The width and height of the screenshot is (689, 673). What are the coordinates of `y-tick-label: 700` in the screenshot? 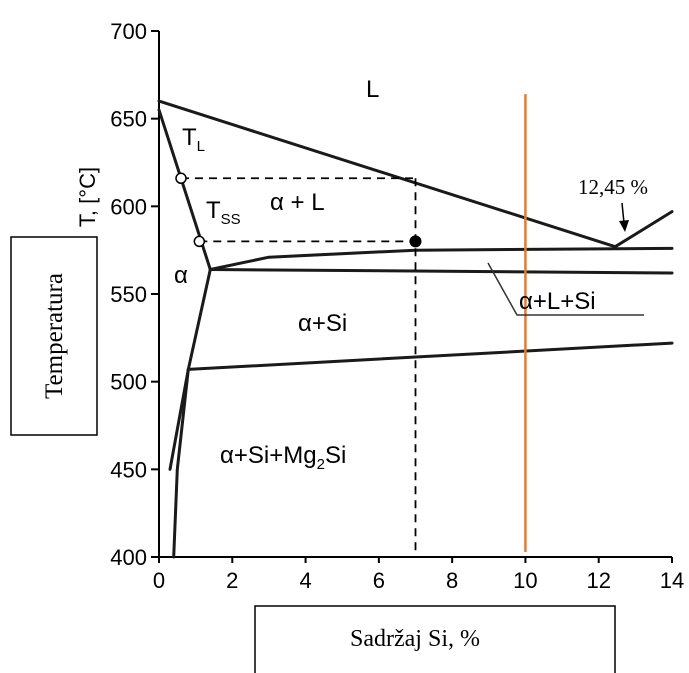 It's located at (128, 31).